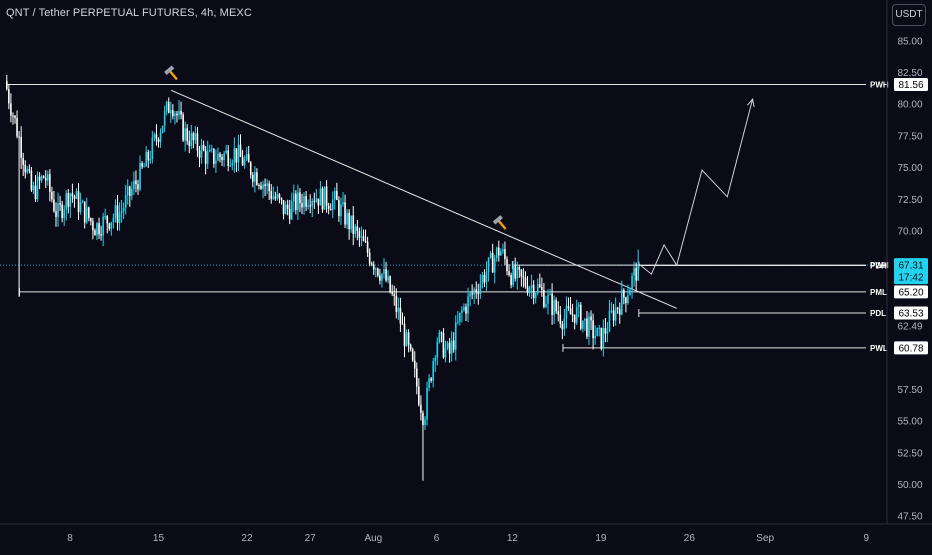 The height and width of the screenshot is (555, 932). What do you see at coordinates (911, 292) in the screenshot?
I see `level-value-badge` at bounding box center [911, 292].